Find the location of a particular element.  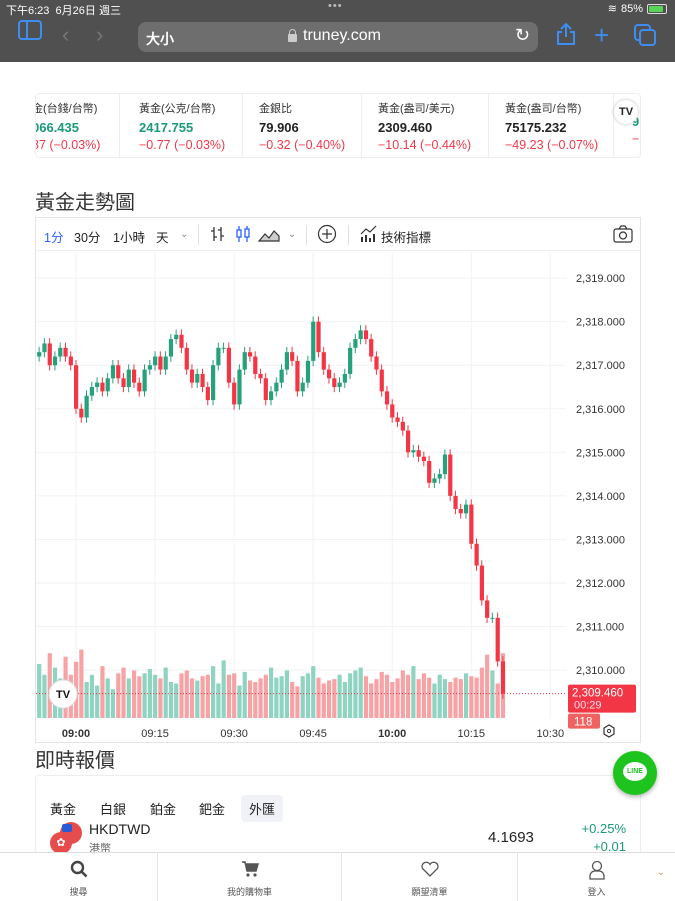

quote-symbol: HKDTWD is located at coordinates (119, 829).